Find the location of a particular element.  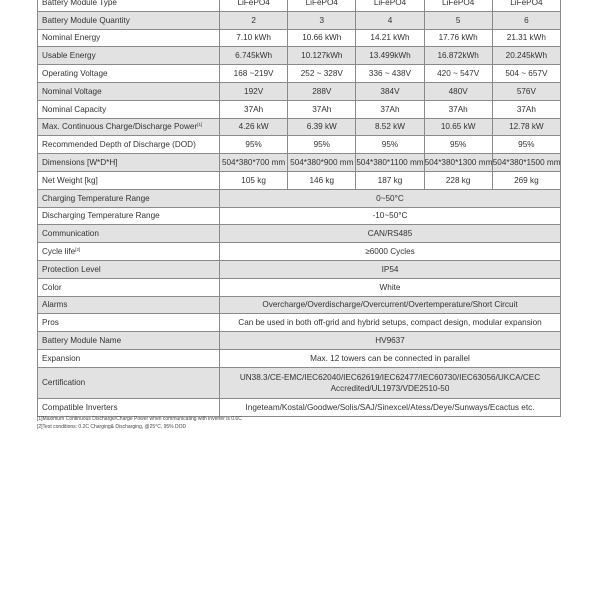

row-label-text: Recommended Depth of Discharge (DOD) is located at coordinates (119, 145).